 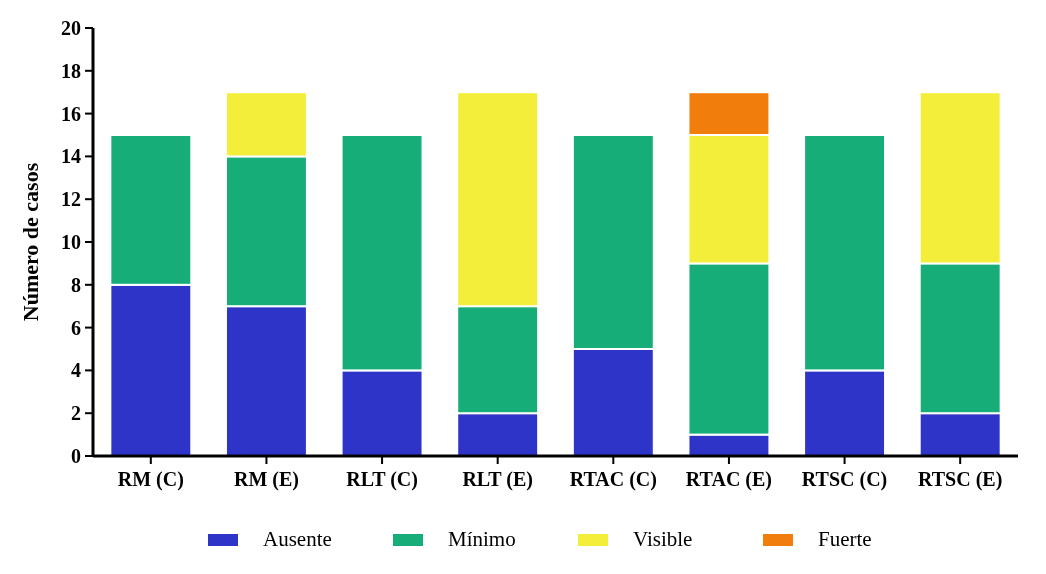 What do you see at coordinates (150, 479) in the screenshot?
I see `x-tick-label: RM (C)` at bounding box center [150, 479].